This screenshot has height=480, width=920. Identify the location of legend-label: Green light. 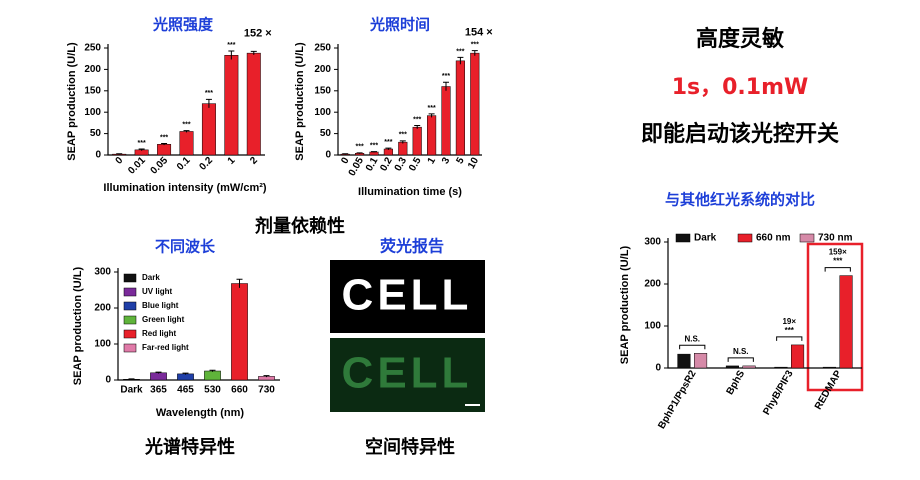
(163, 319).